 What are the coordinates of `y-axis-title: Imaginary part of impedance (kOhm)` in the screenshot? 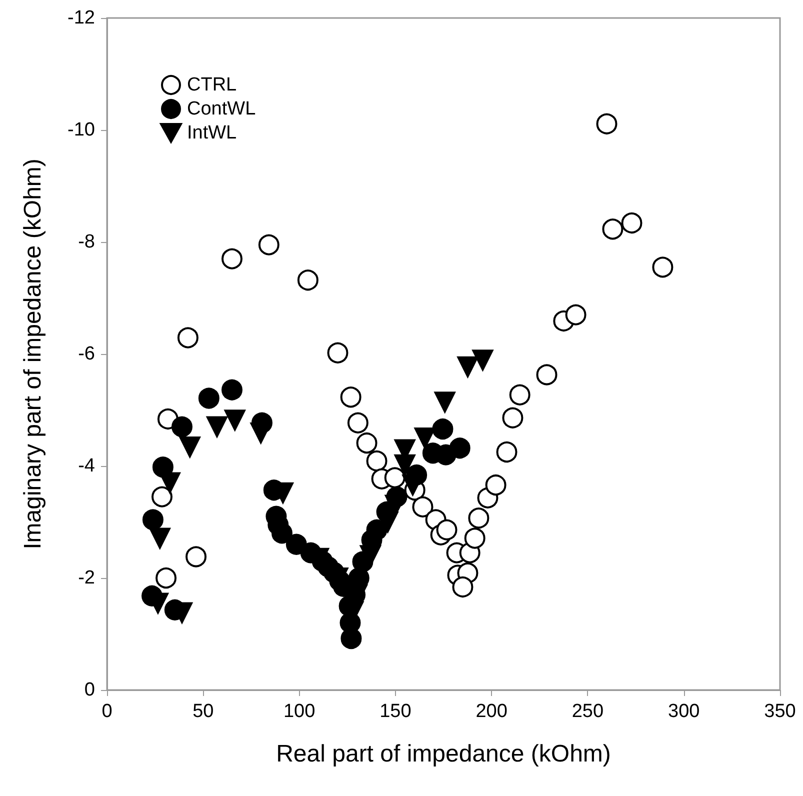 It's located at (33, 354).